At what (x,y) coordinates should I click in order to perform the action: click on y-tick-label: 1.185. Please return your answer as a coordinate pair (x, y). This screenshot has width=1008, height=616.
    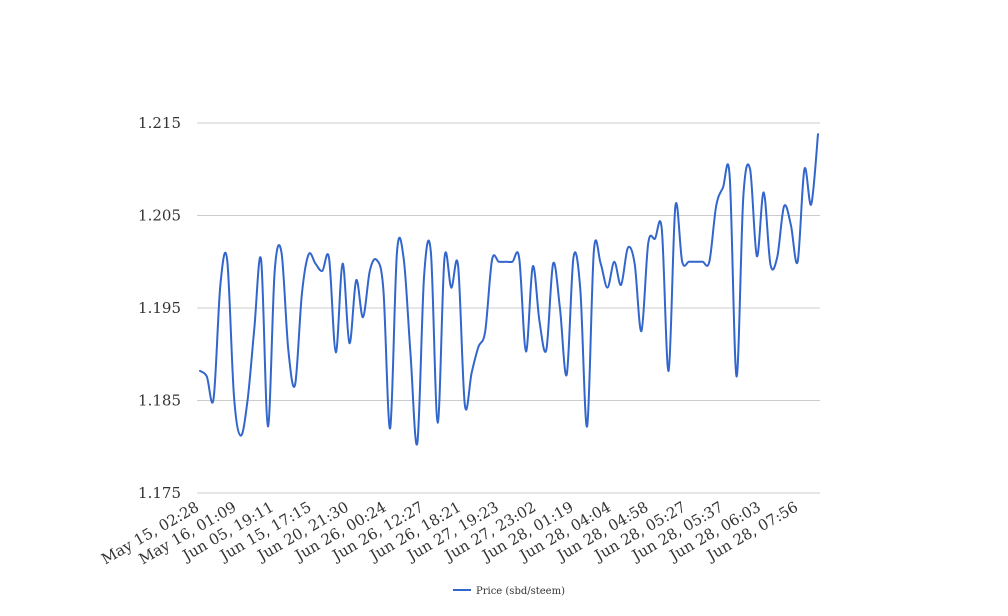
    Looking at the image, I should click on (159, 401).